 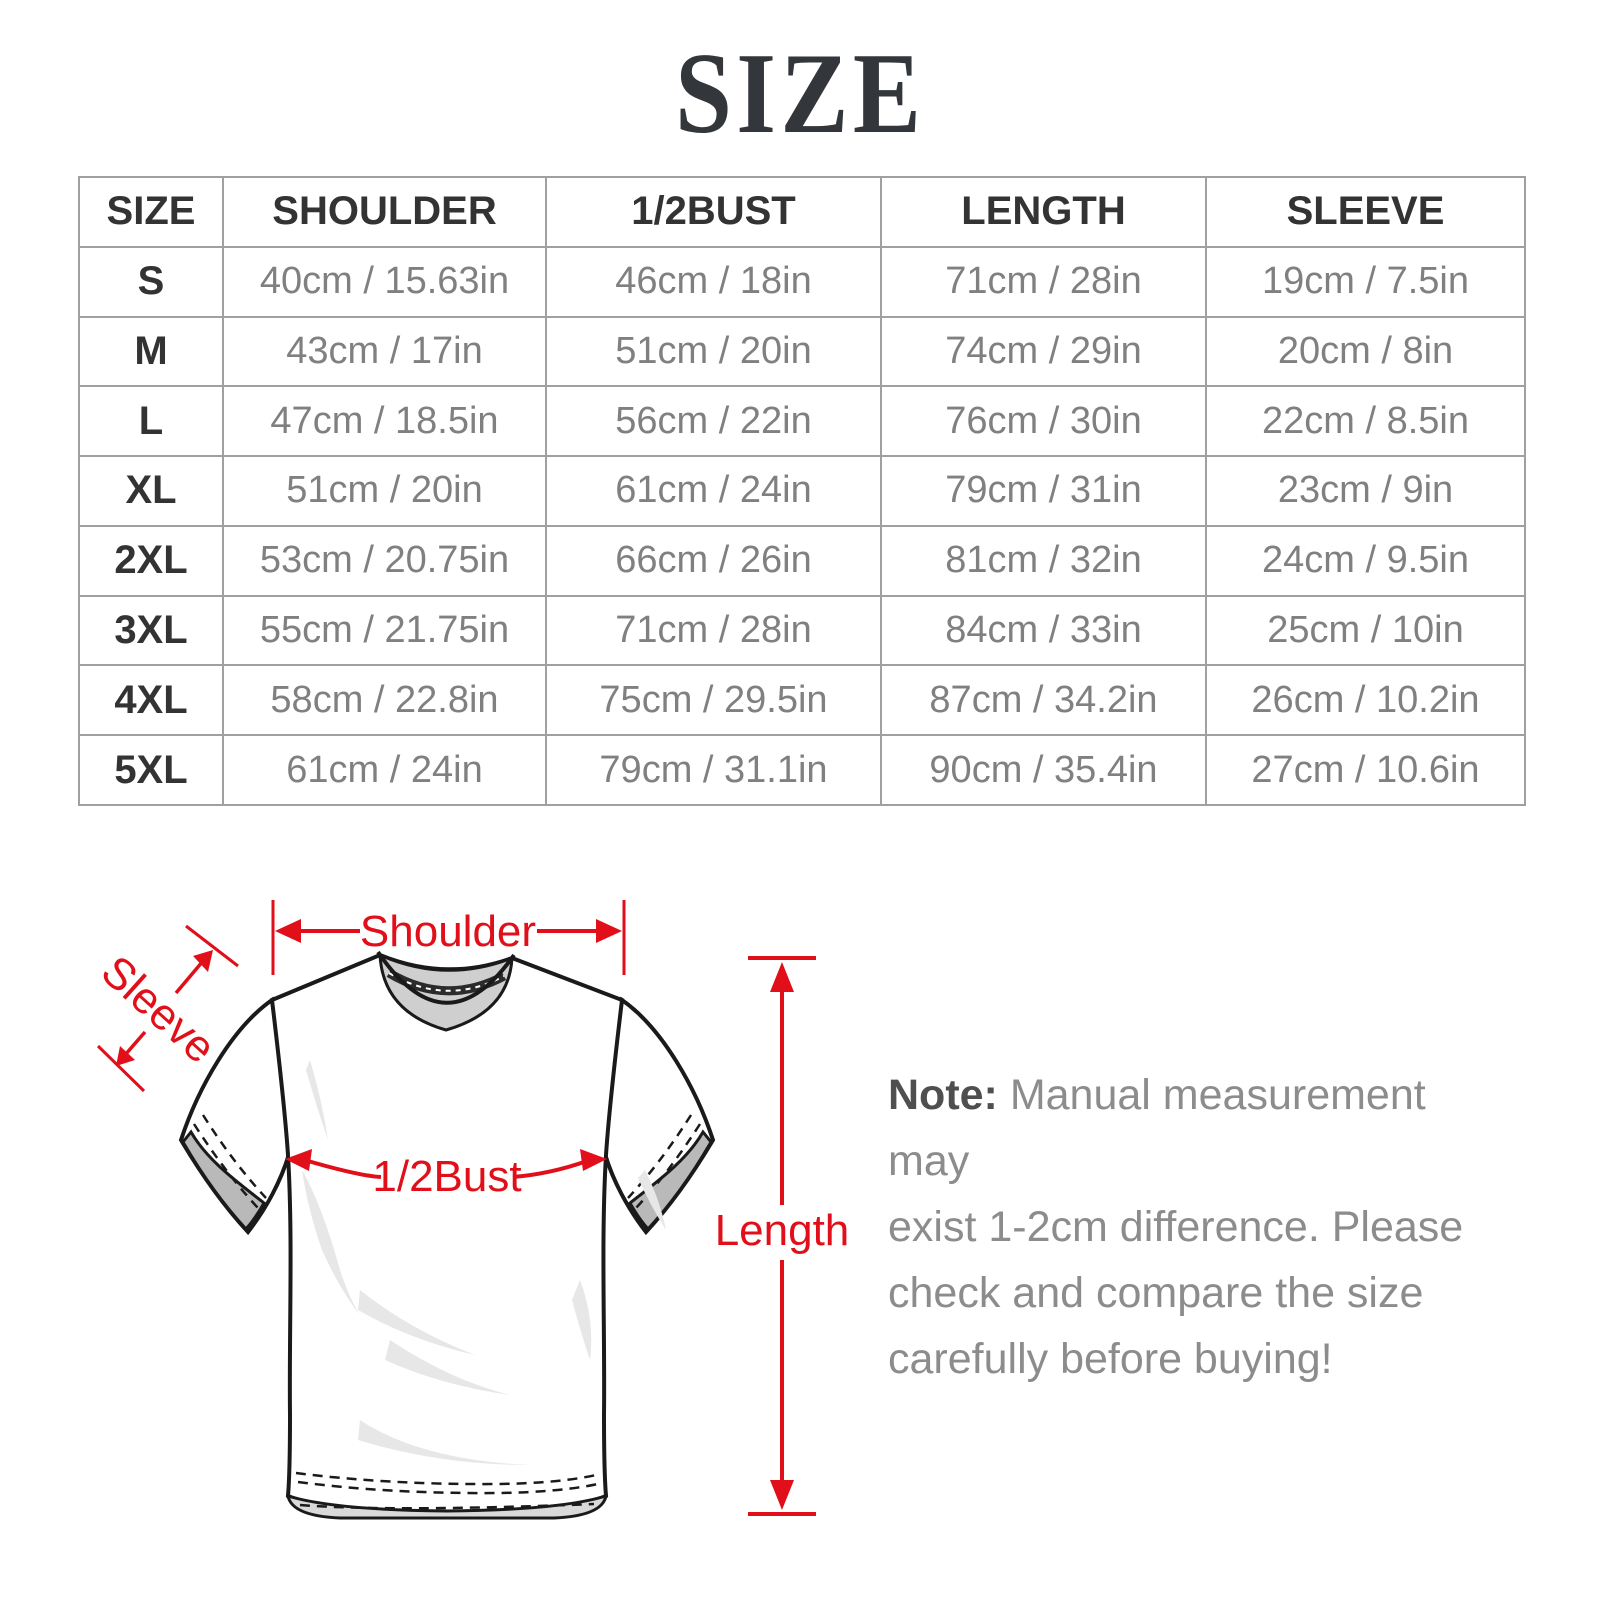 What do you see at coordinates (384, 700) in the screenshot?
I see `cell-shoulder: 58cm / 22.8in` at bounding box center [384, 700].